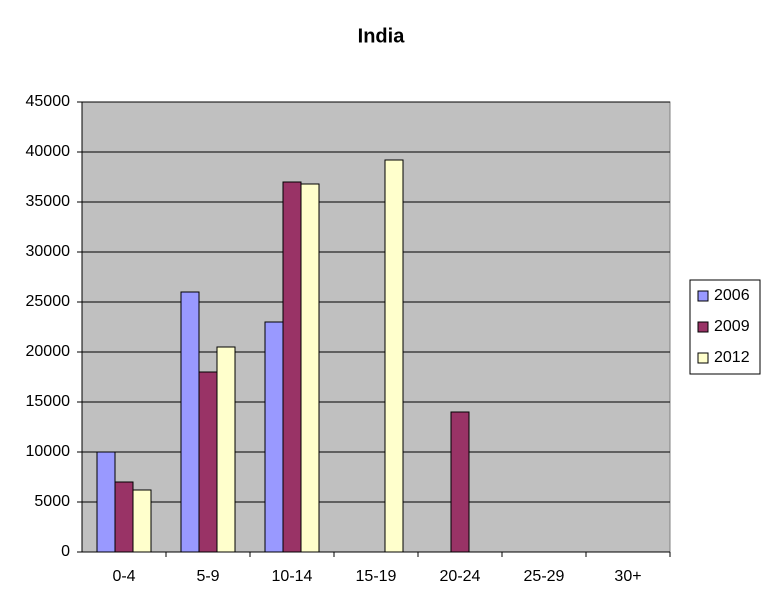 The width and height of the screenshot is (768, 613). I want to click on y-tick-label: 40000, so click(48, 151).